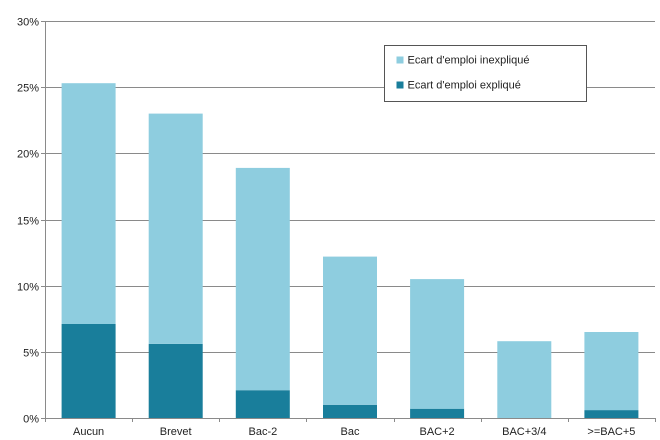  I want to click on x-tick-label: Bac, so click(350, 432).